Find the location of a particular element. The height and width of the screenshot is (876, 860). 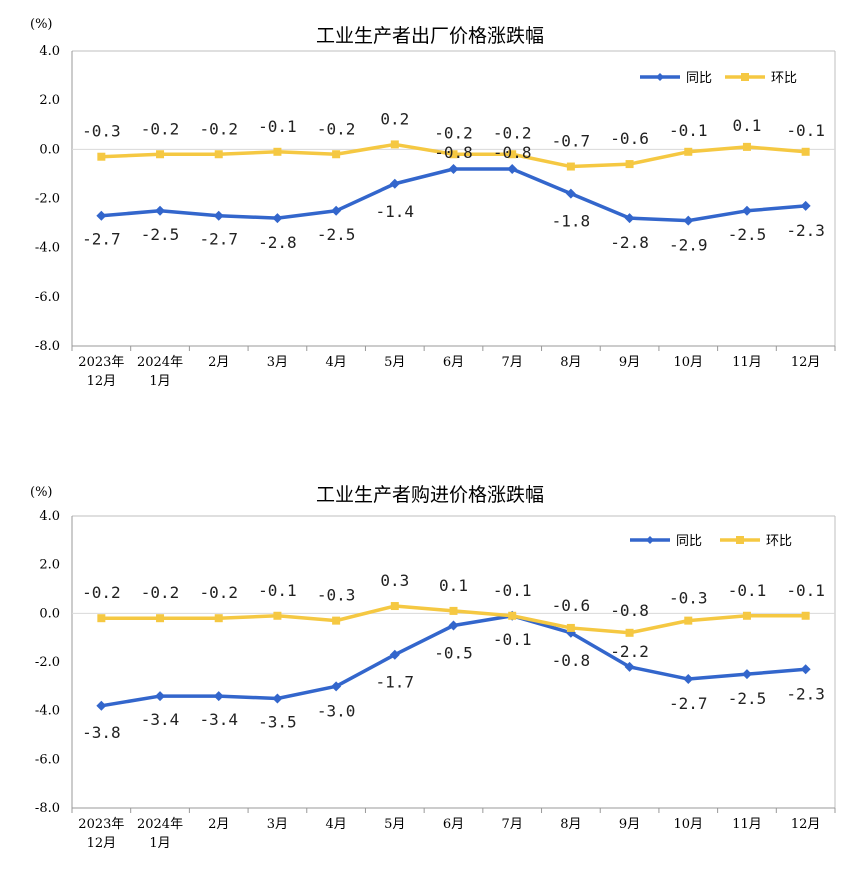

data-label-yoy: -2.5 is located at coordinates (336, 234).